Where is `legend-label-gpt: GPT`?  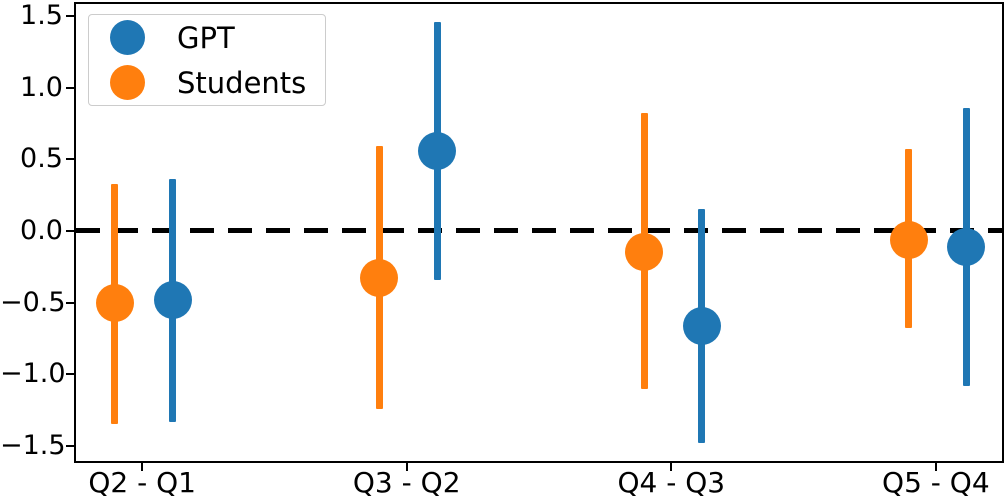
legend-label-gpt: GPT is located at coordinates (206, 37).